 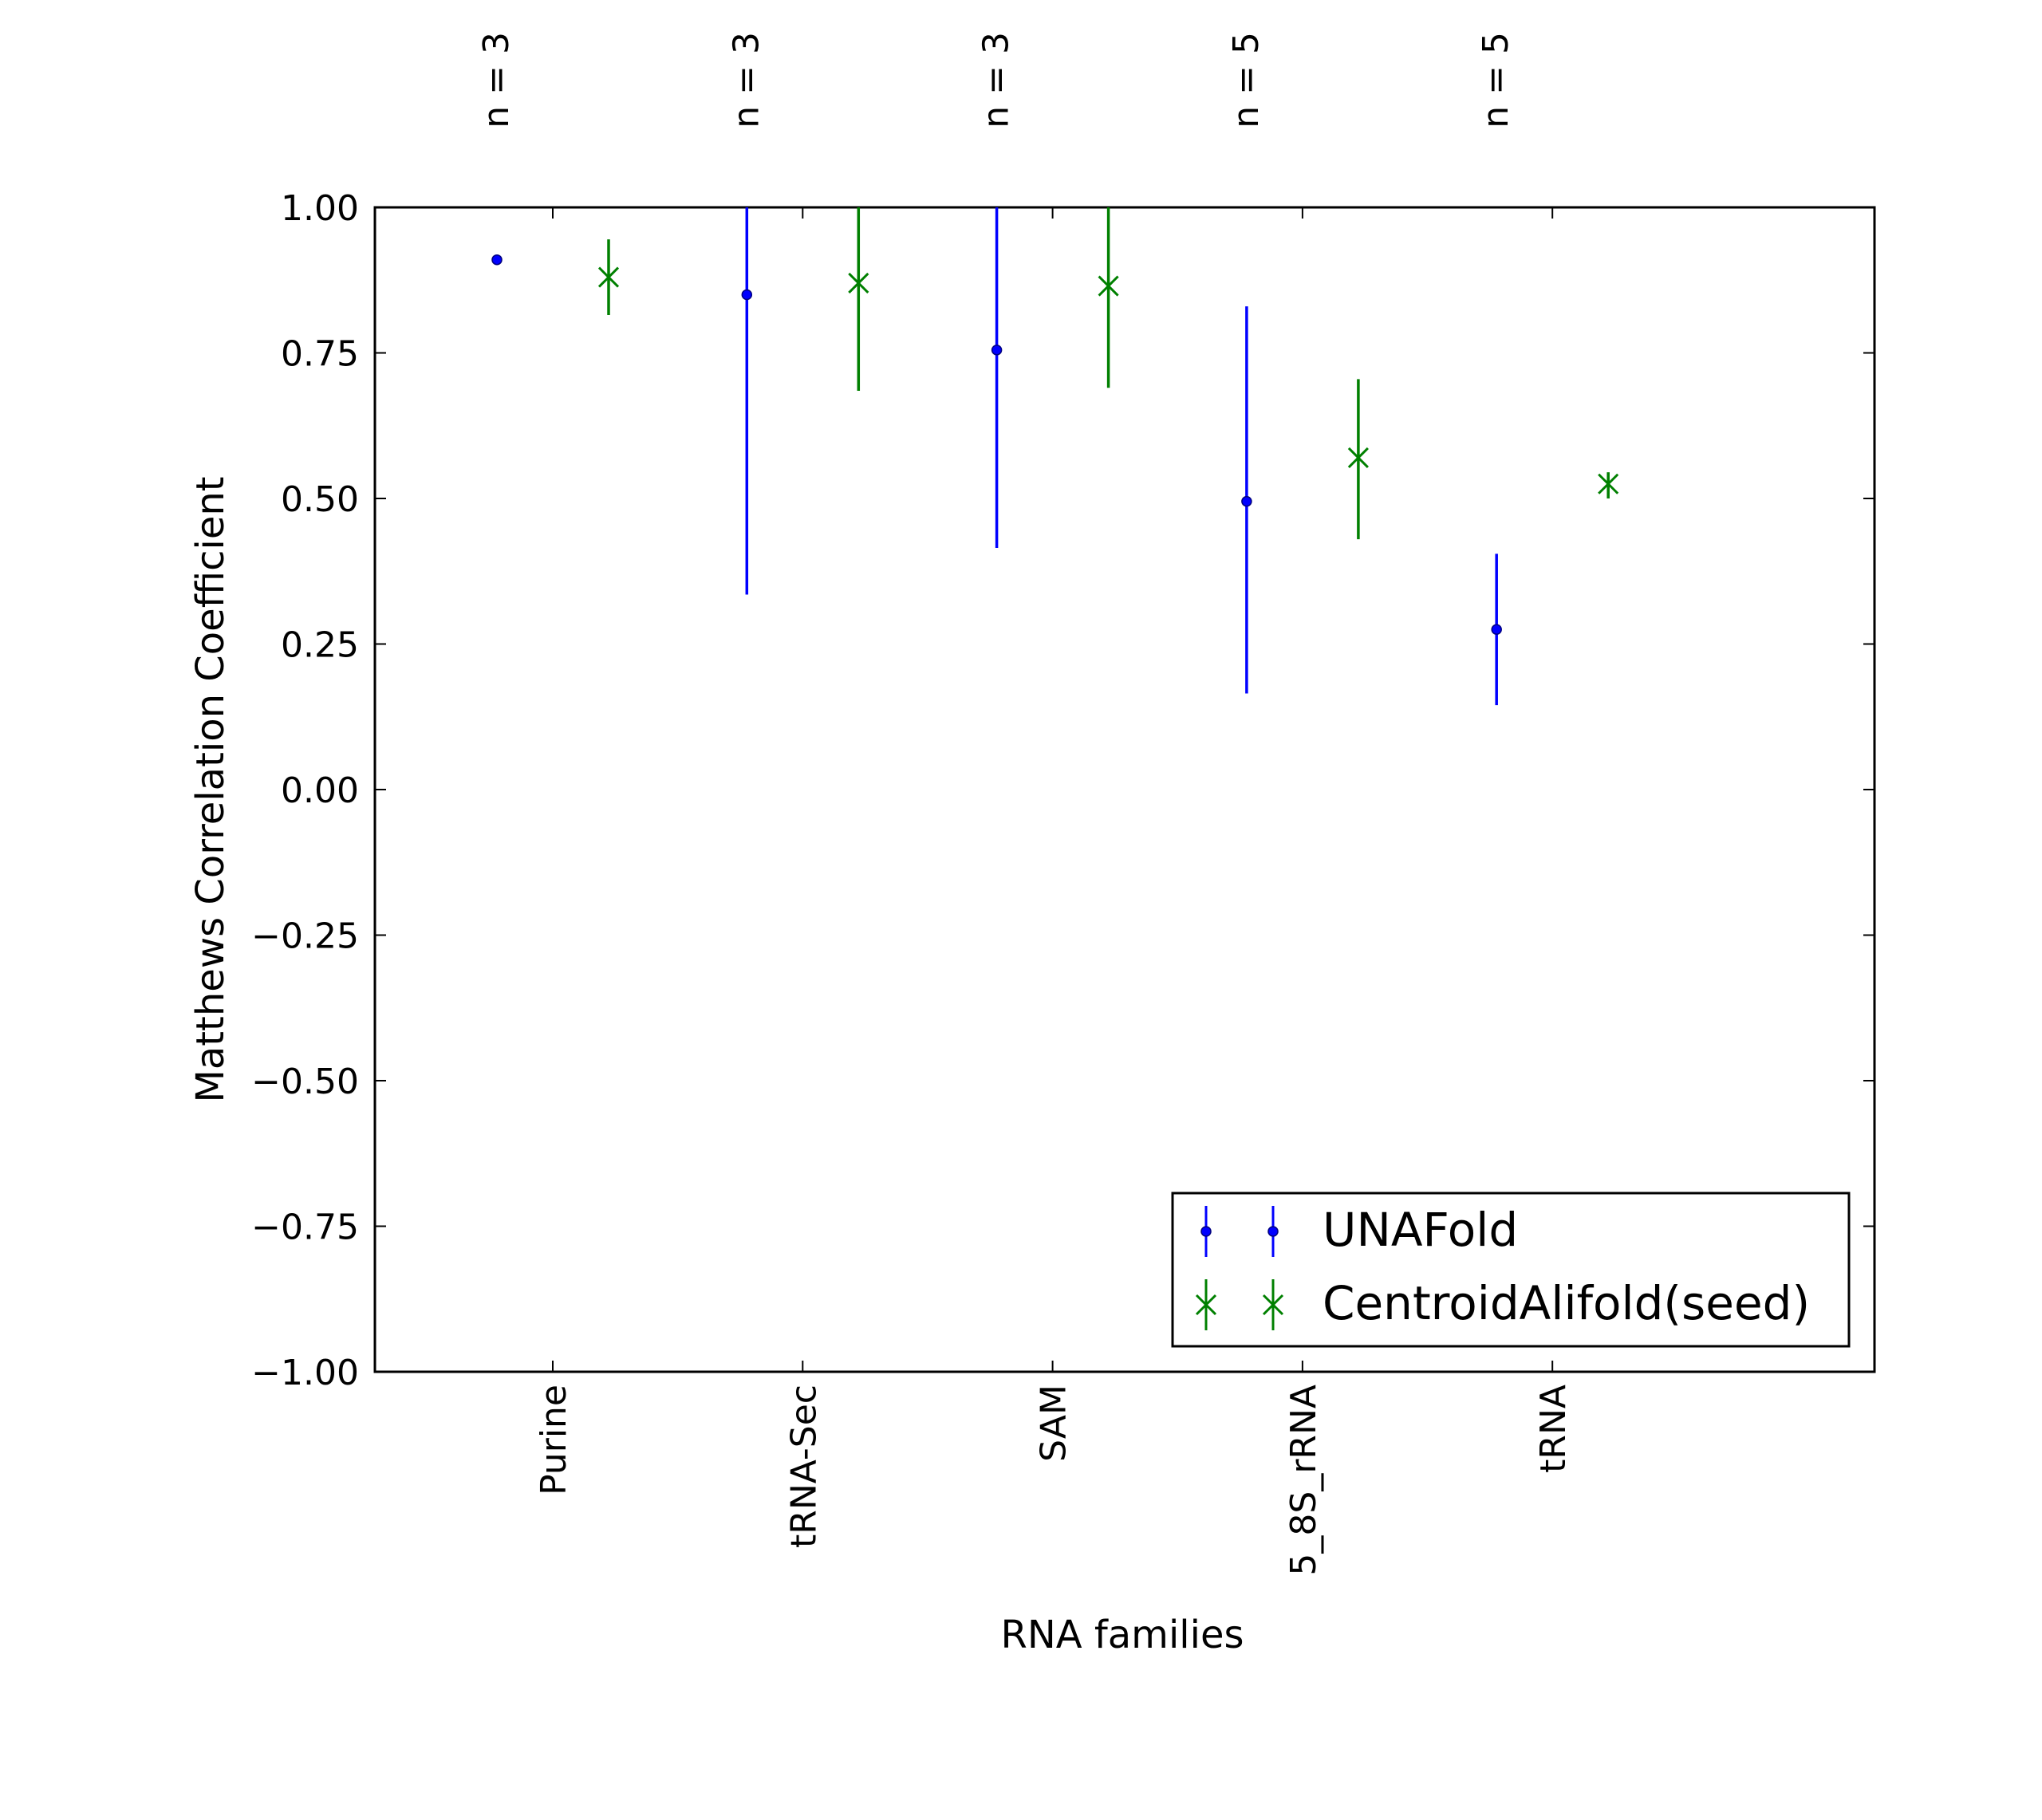 I want to click on x-tick-label: Purine, so click(x=554, y=1440).